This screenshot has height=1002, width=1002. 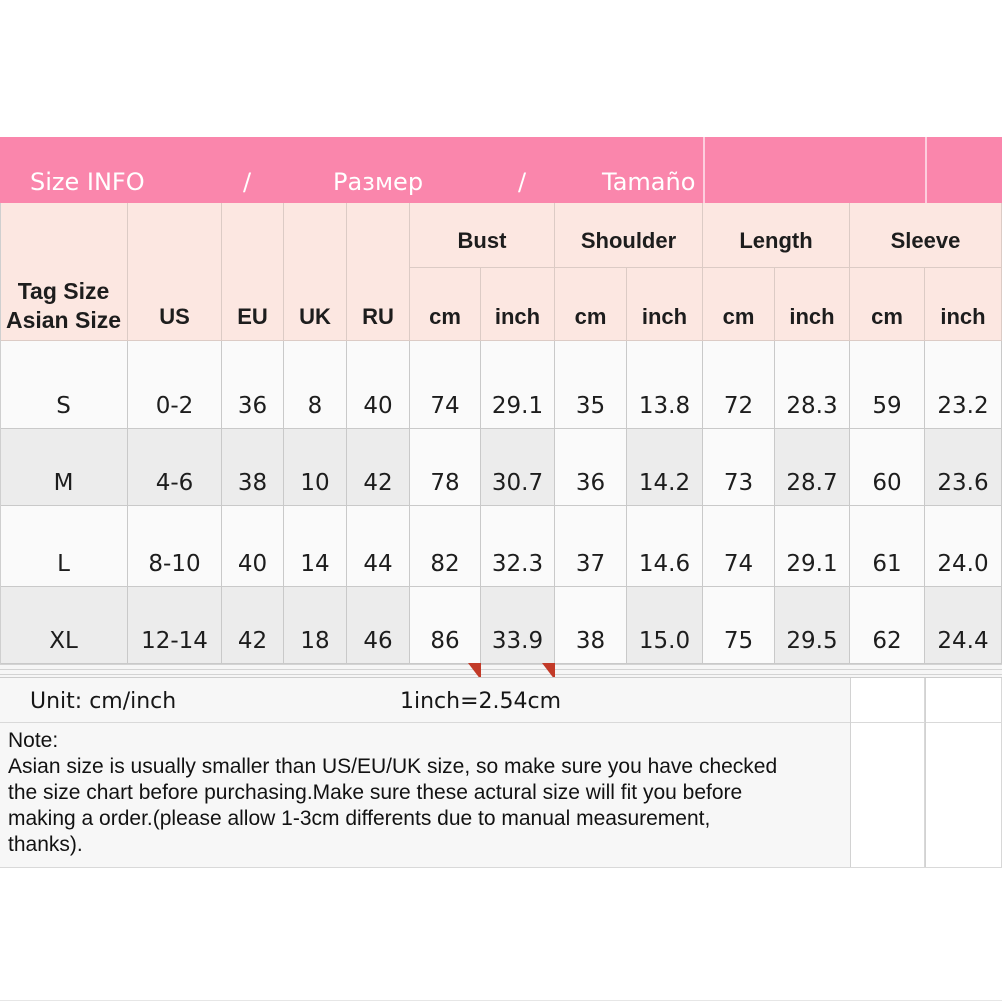 What do you see at coordinates (378, 546) in the screenshot?
I see `table-cell: 44` at bounding box center [378, 546].